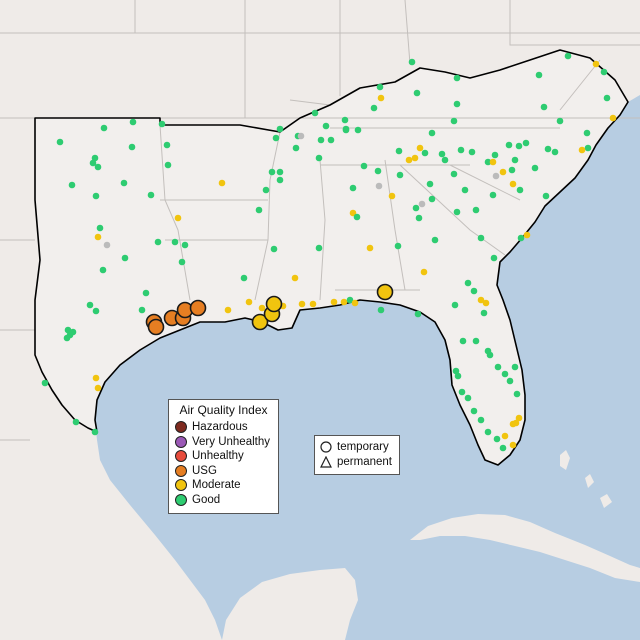  I want to click on legend-row-good: Good, so click(223, 500).